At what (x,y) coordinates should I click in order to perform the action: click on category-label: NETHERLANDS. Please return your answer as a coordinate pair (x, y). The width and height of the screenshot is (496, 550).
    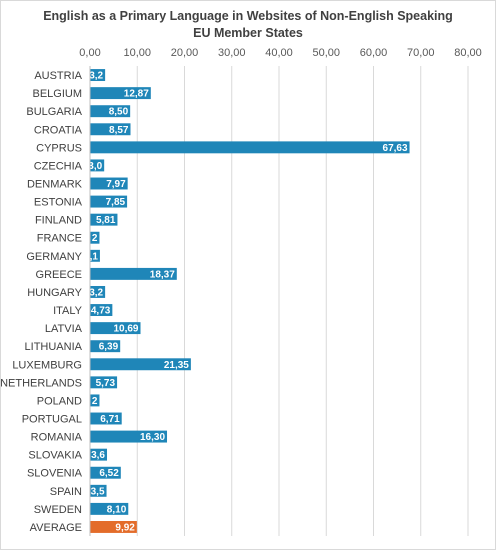
    Looking at the image, I should click on (41, 383).